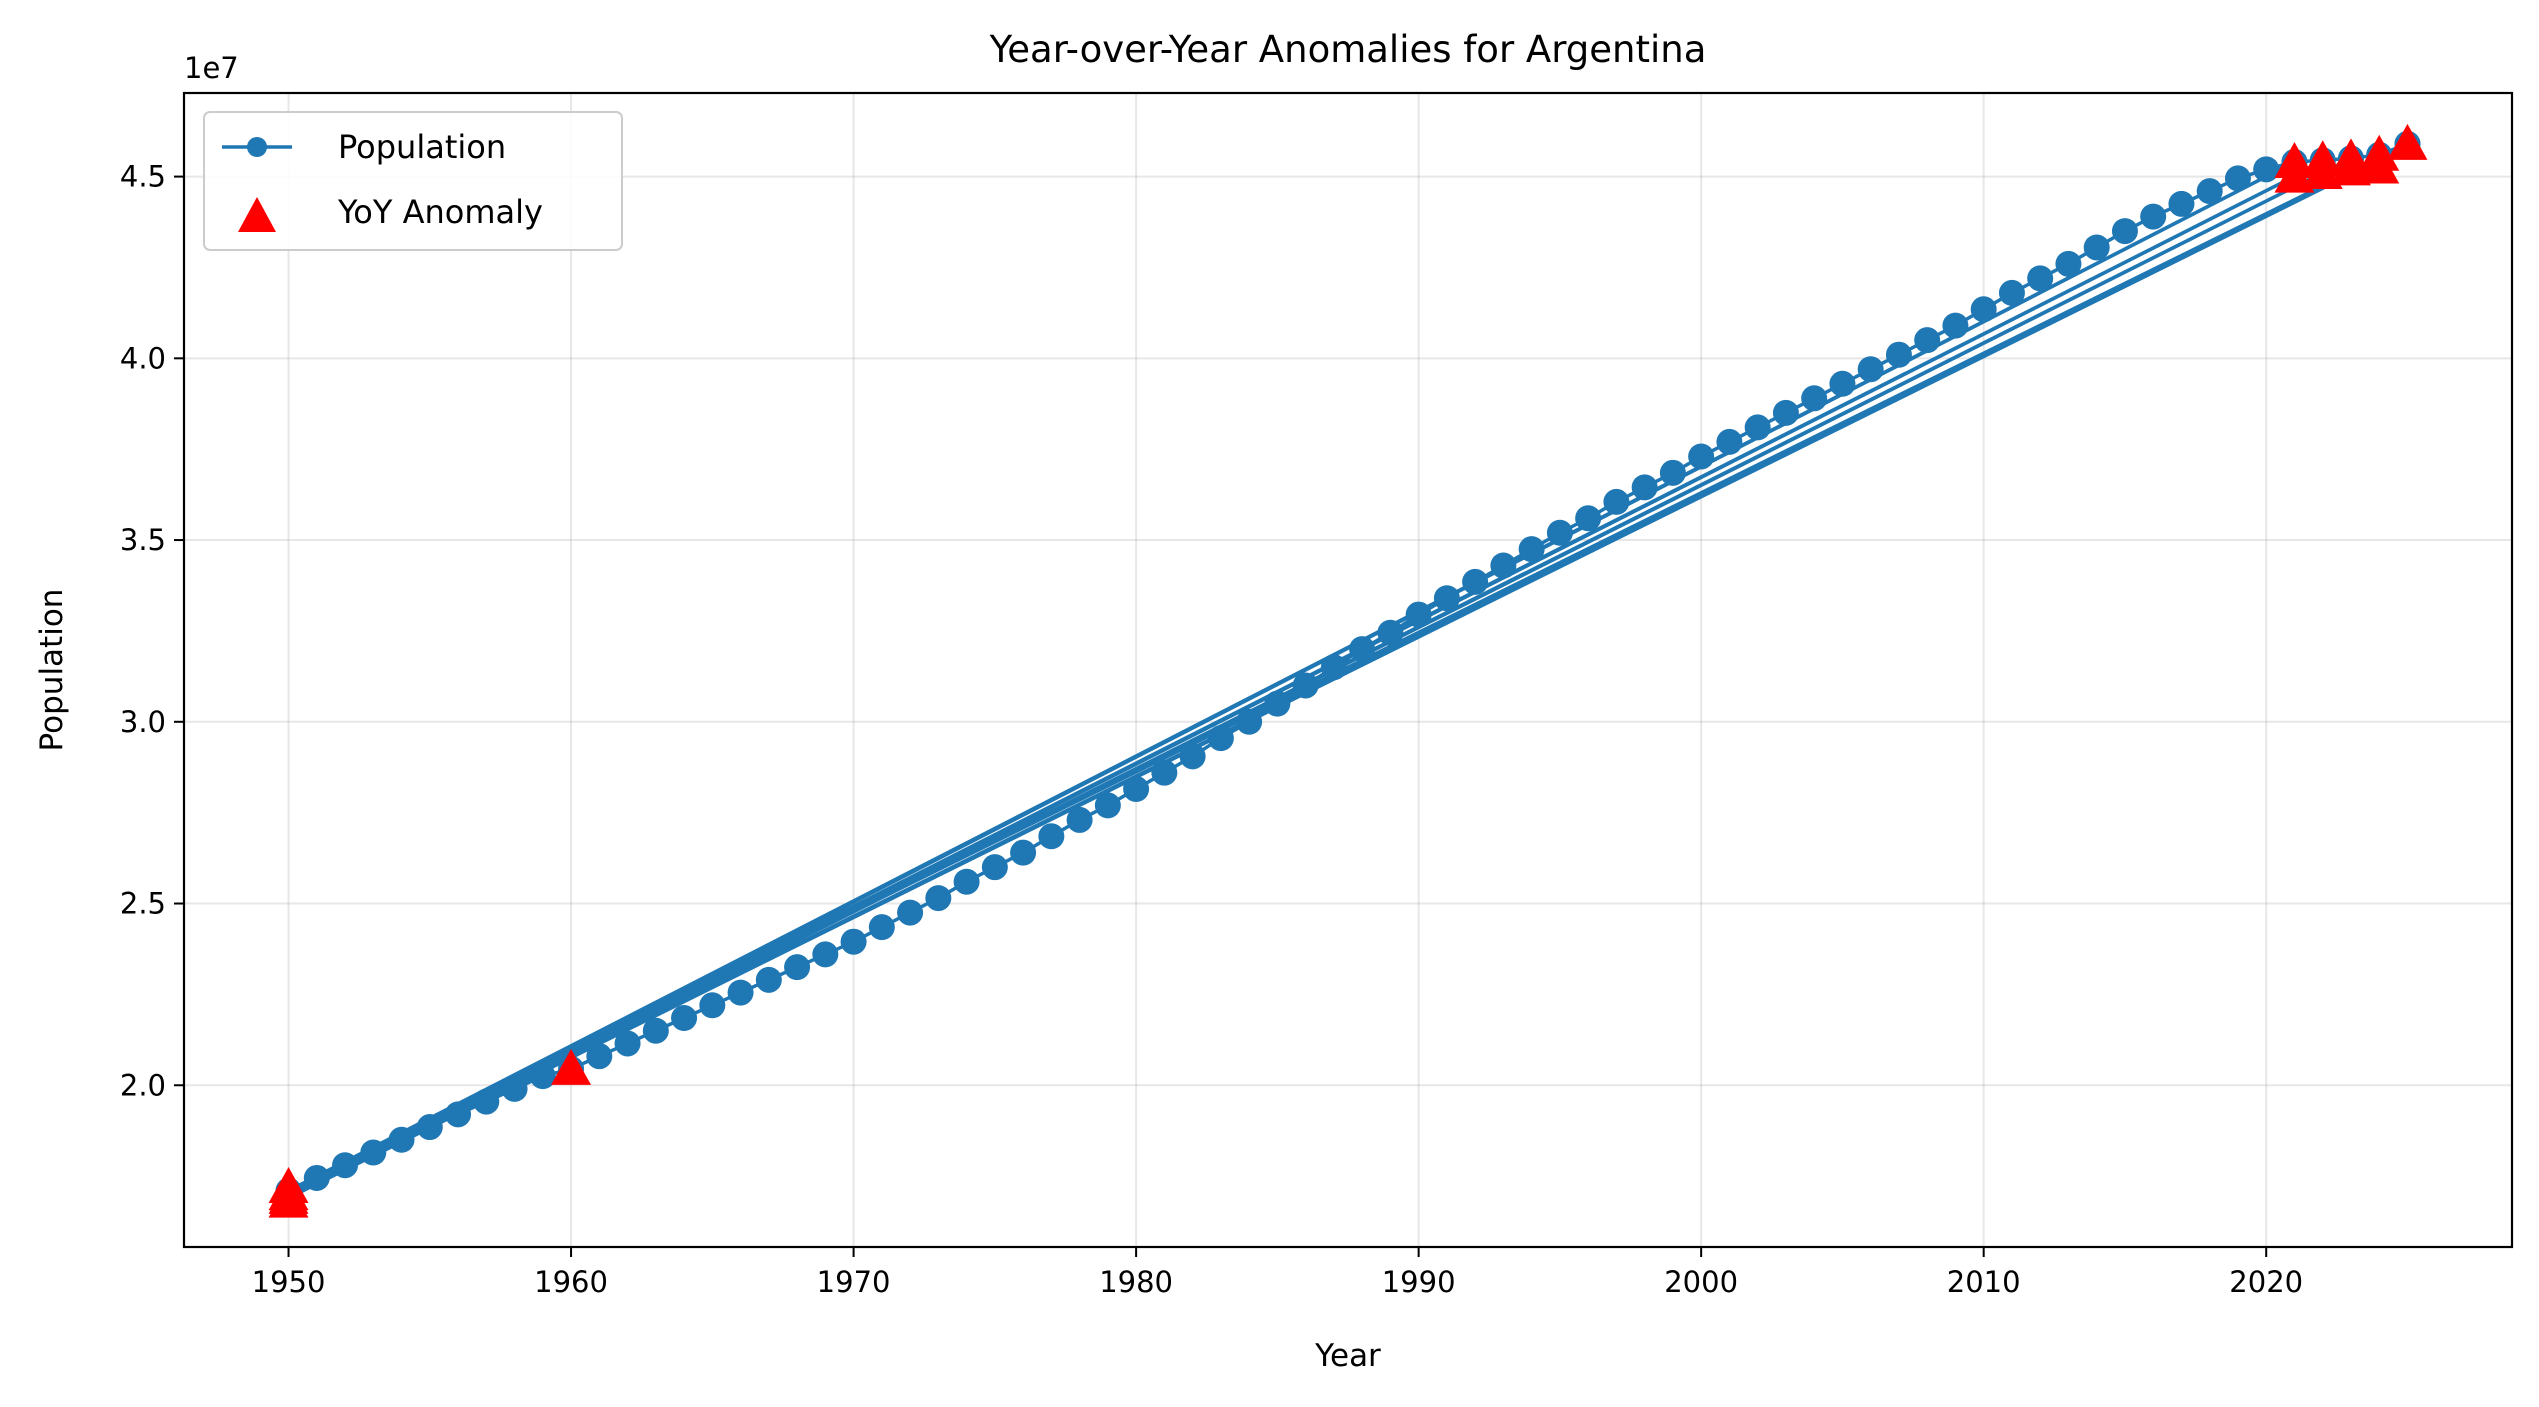 The image size is (2539, 1407). What do you see at coordinates (143, 358) in the screenshot?
I see `y-tick-label: 4.0` at bounding box center [143, 358].